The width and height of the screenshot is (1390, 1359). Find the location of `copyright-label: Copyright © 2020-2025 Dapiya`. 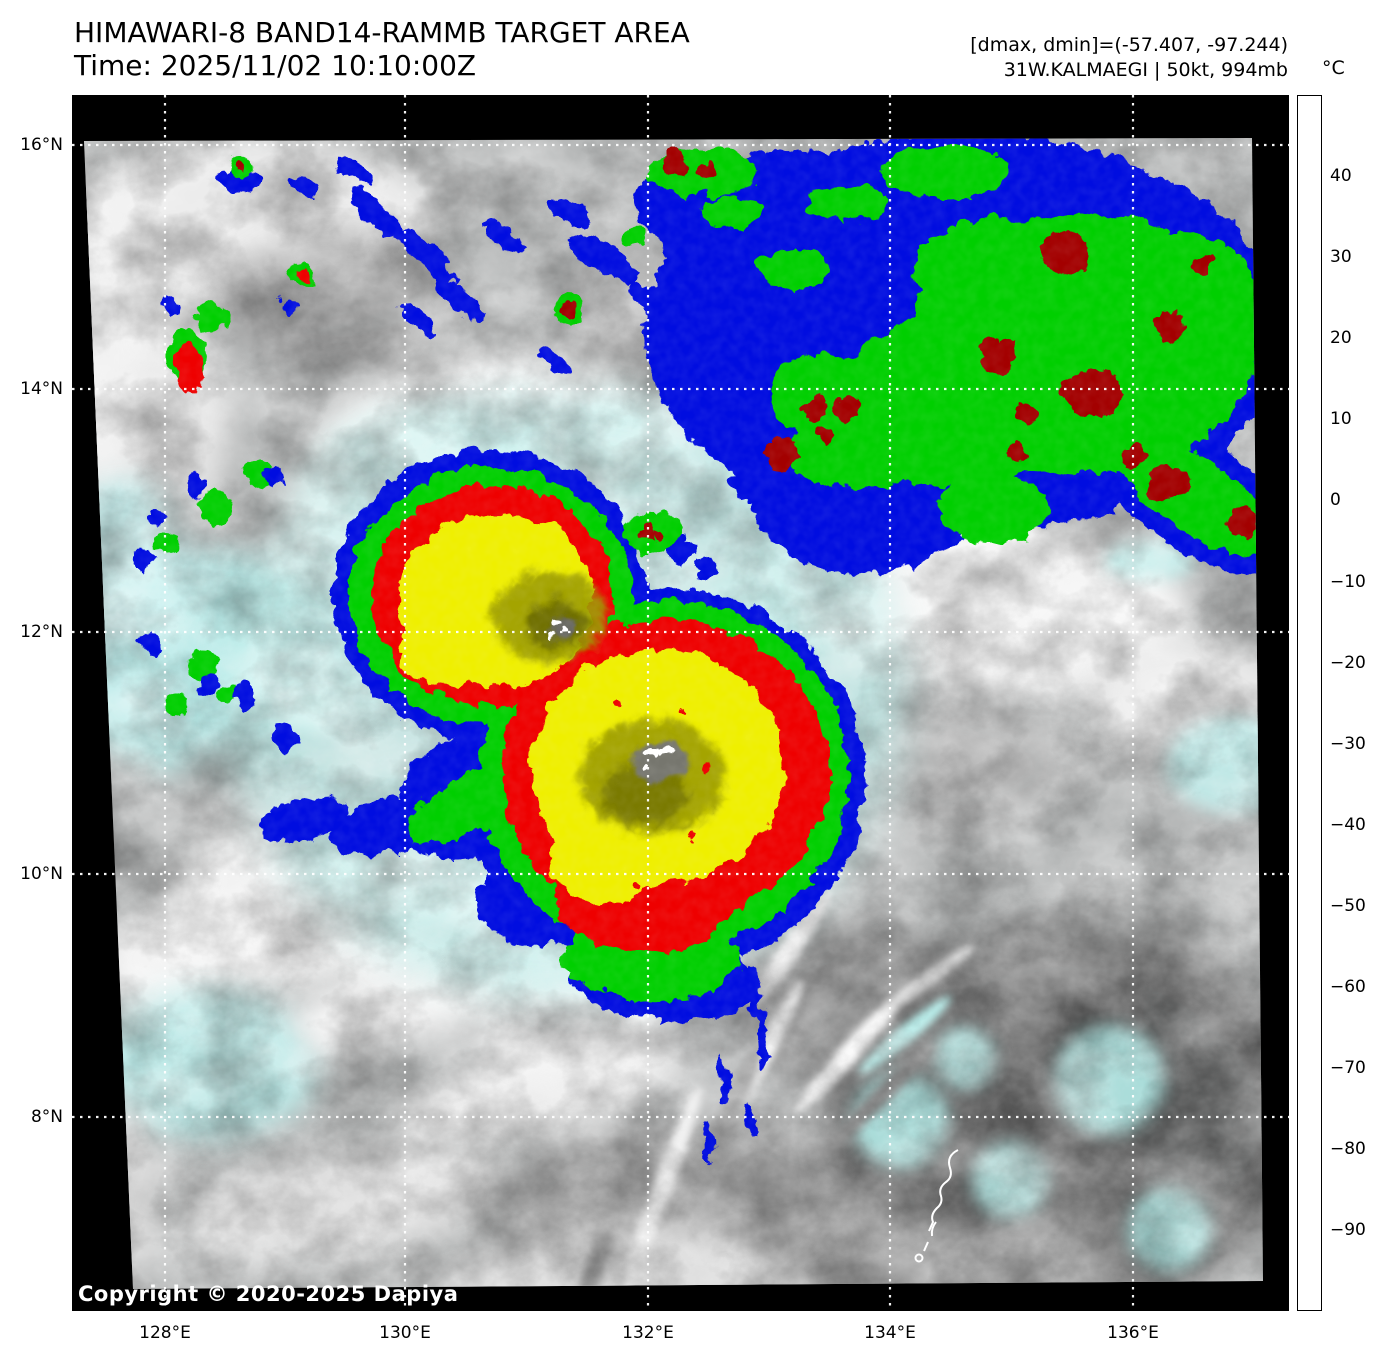

copyright-label: Copyright © 2020-2025 Dapiya is located at coordinates (268, 1294).